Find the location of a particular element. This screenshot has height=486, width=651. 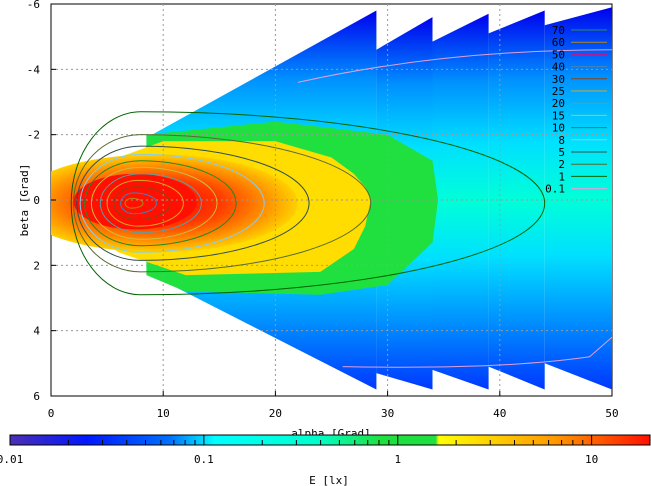

y-axis-ticks: -6 -4 -2 0 2 4 6 is located at coordinates (41, 201).